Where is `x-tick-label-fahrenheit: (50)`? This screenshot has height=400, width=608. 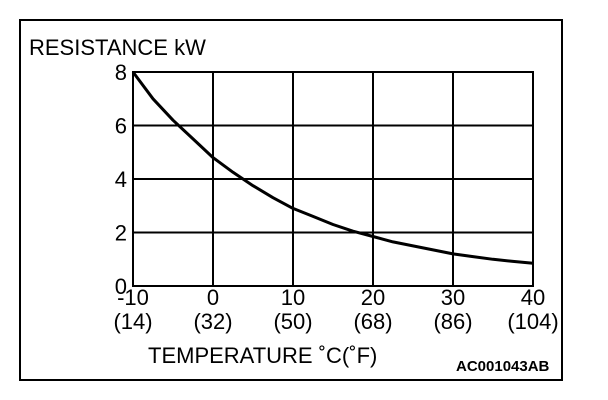
x-tick-label-fahrenheit: (50) is located at coordinates (292, 321).